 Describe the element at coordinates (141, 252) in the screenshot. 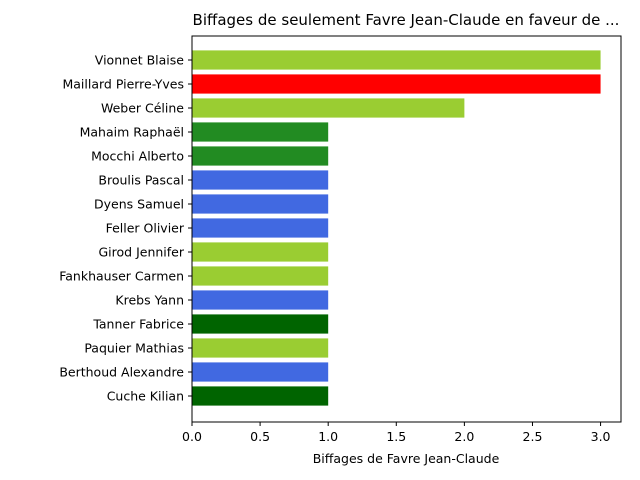

I see `category-label: Girod Jennifer` at that location.